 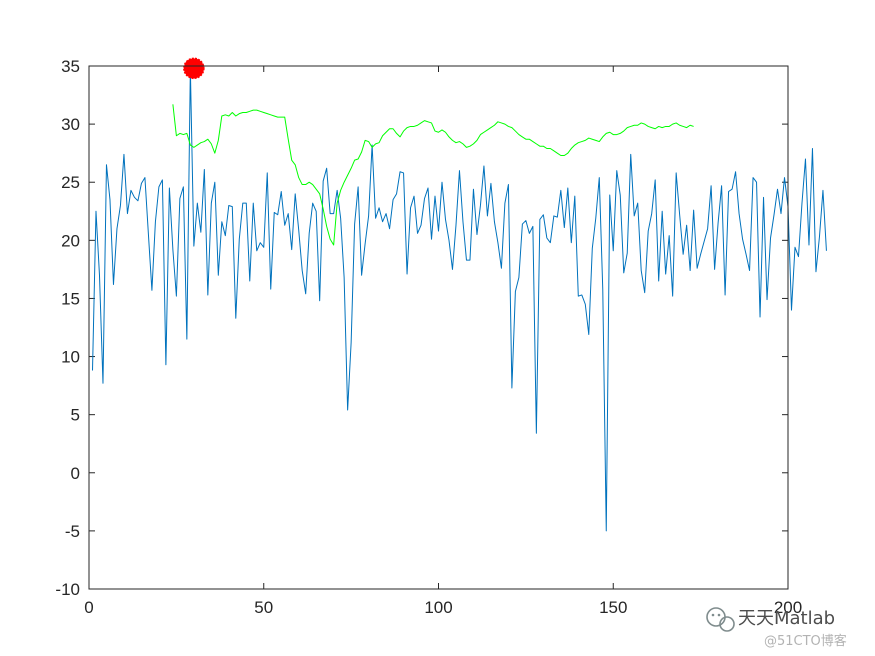 I want to click on y-tick-label: 35, so click(x=70, y=66).